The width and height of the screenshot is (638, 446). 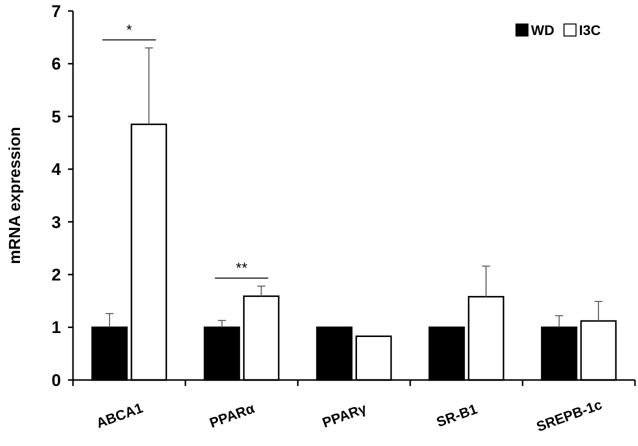 I want to click on annotation: **, so click(x=242, y=269).